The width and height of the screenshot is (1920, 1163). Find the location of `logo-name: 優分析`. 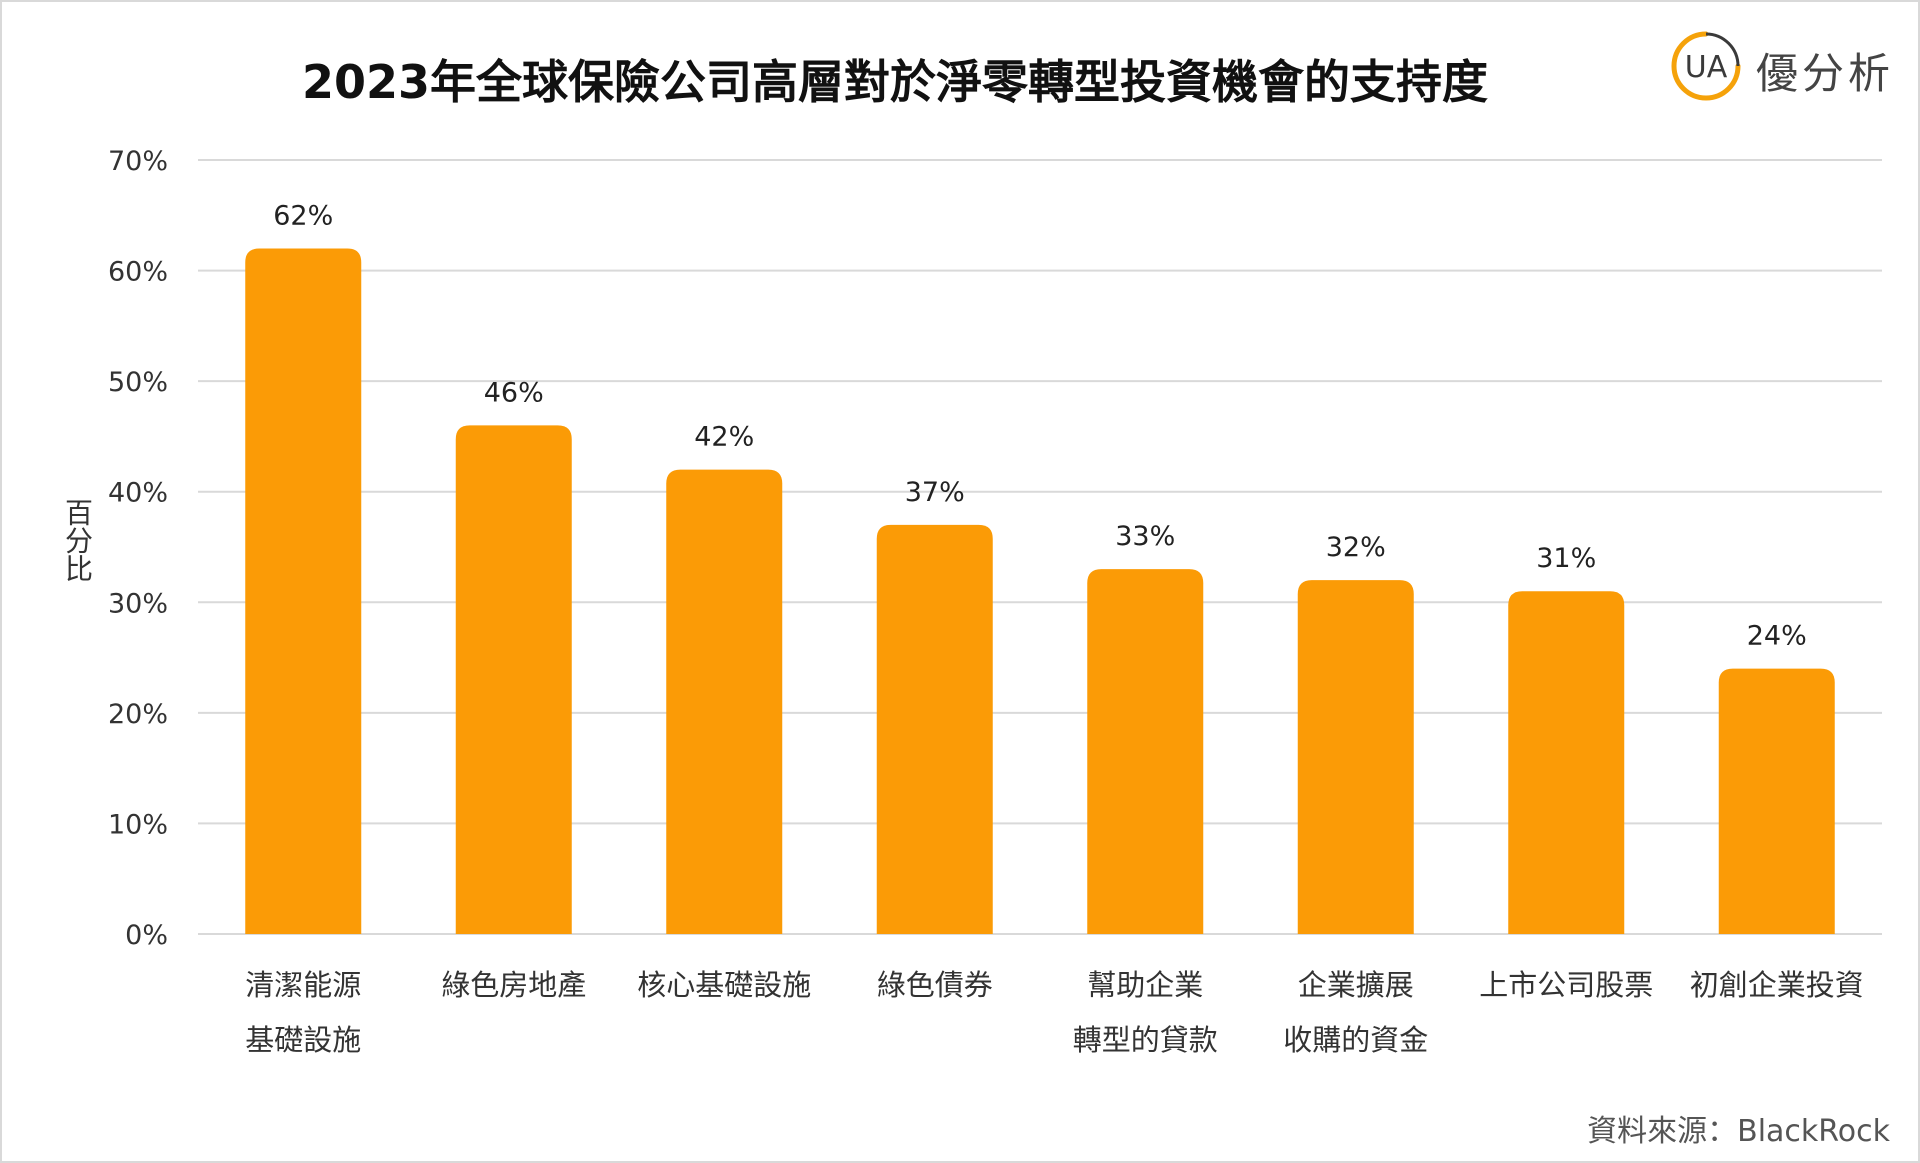

logo-name: 優分析 is located at coordinates (1825, 73).